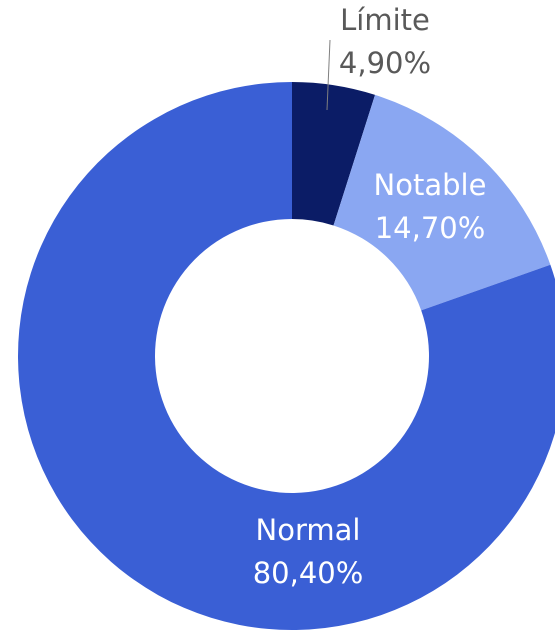  What do you see at coordinates (430, 185) in the screenshot?
I see `slice-label: Notable` at bounding box center [430, 185].